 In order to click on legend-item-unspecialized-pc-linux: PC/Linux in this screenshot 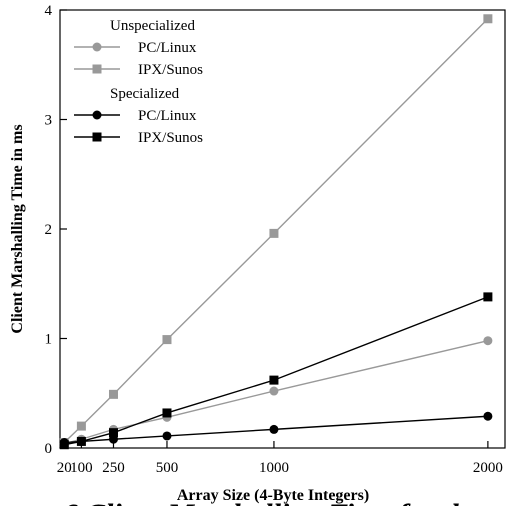, I will do `click(135, 48)`.